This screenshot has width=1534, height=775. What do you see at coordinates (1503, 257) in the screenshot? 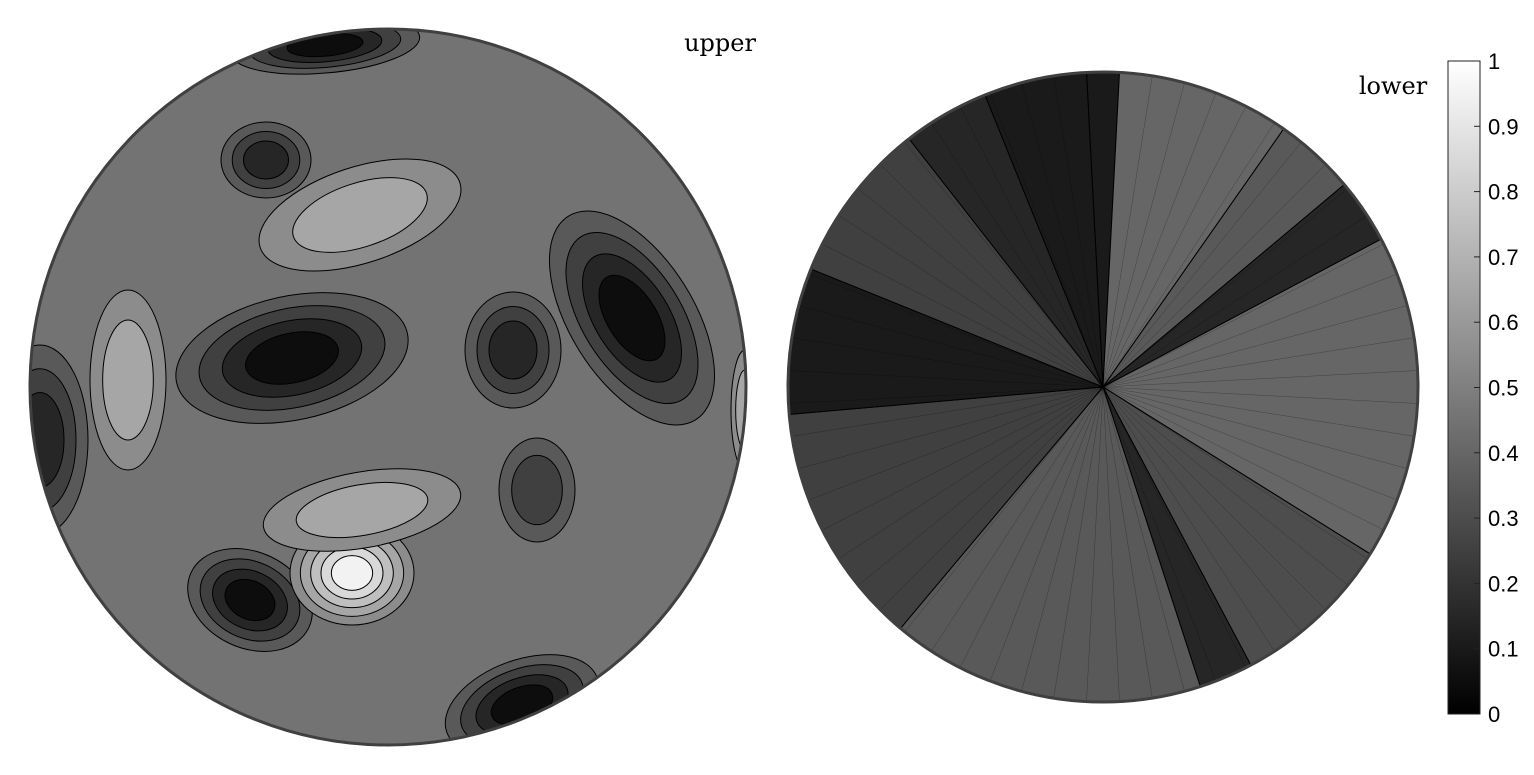
I see `colorbar-tick-label: 0.7` at bounding box center [1503, 257].